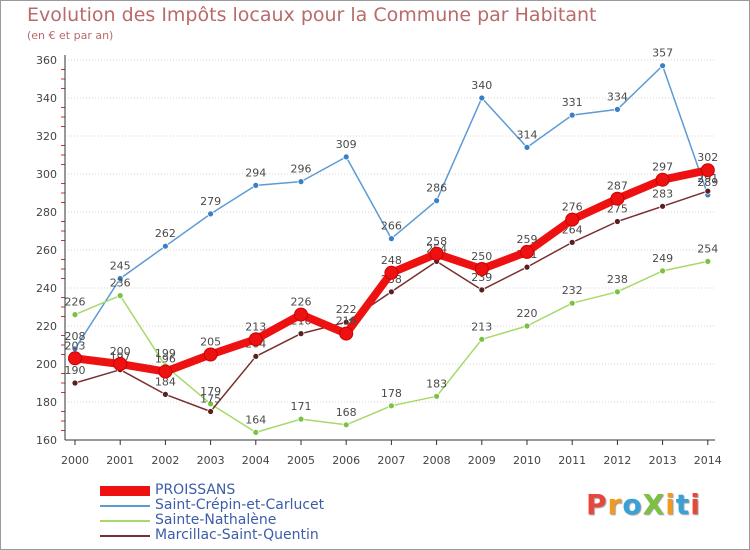  What do you see at coordinates (527, 239) in the screenshot?
I see `data-label-proissans: 259` at bounding box center [527, 239].